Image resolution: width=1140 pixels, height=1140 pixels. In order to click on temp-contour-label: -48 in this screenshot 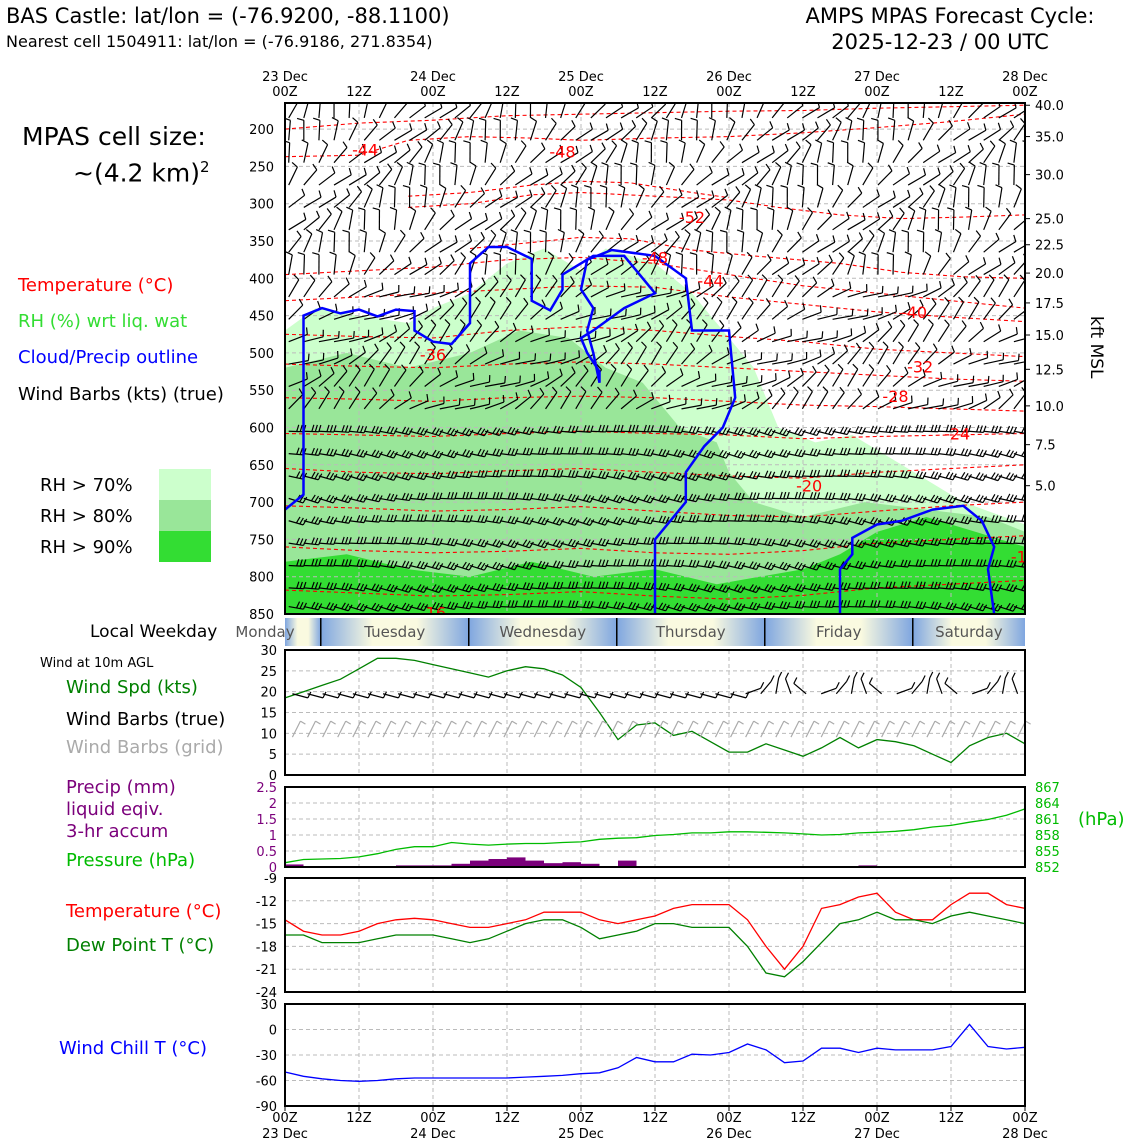, I will do `click(655, 257)`.